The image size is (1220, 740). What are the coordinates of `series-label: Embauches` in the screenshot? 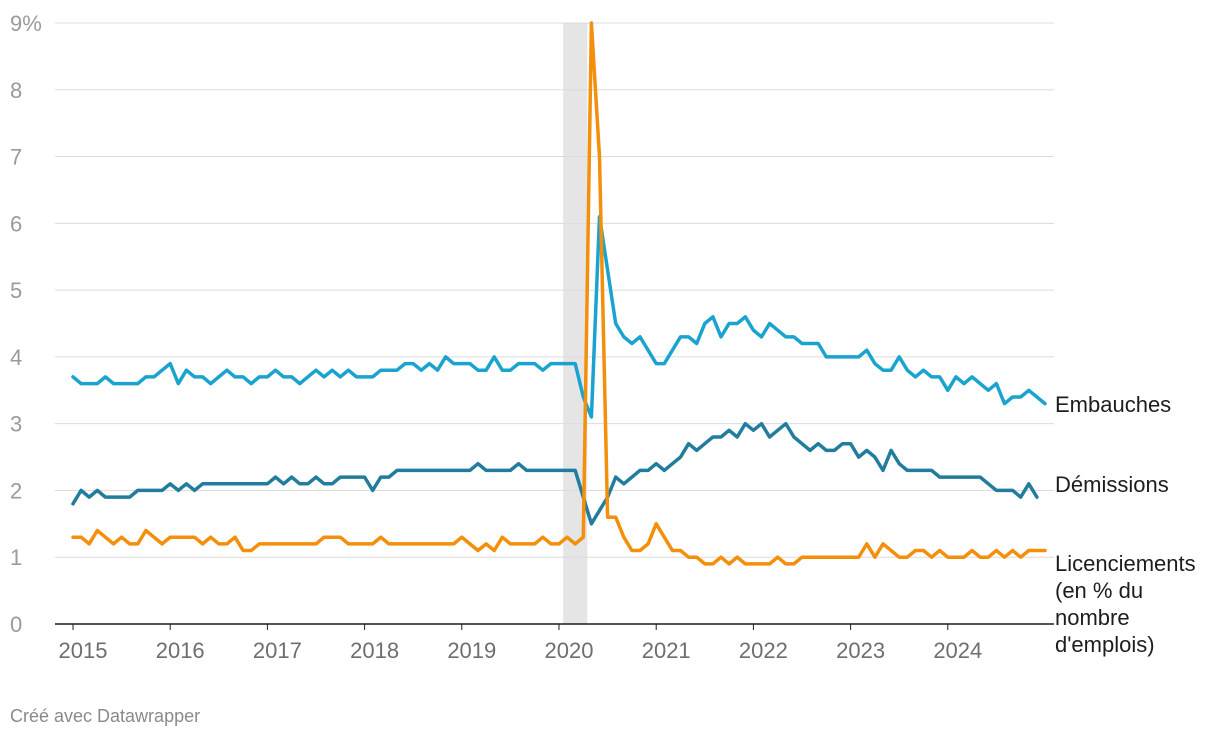 It's located at (1113, 404).